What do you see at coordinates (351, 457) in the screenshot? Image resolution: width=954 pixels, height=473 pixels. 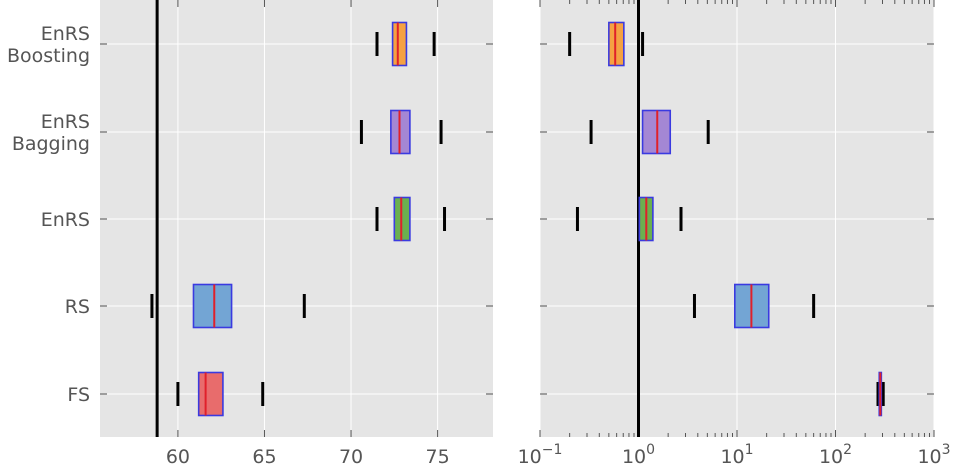 I see `x-tick-label: 70` at bounding box center [351, 457].